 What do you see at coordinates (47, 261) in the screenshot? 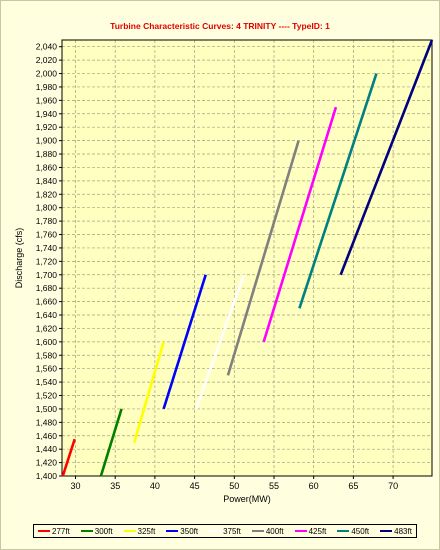
I see `y-tick-label: 1,720` at bounding box center [47, 261].